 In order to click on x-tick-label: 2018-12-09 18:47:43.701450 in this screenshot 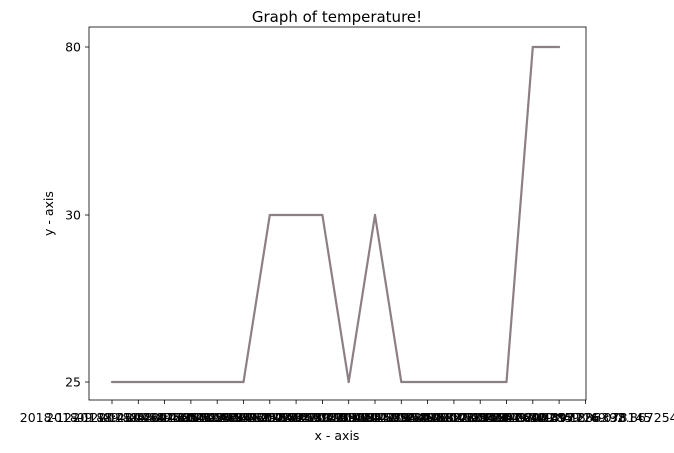, I will do `click(348, 417)`.